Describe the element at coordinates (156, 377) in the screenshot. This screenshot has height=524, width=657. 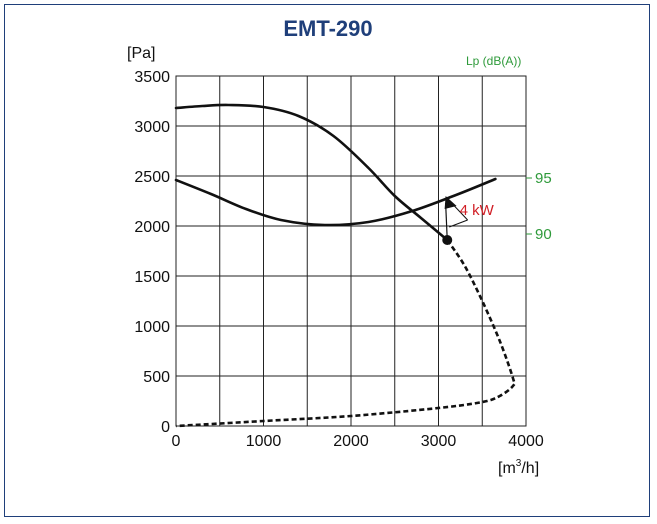
I see `y-tick-label: 500` at that location.